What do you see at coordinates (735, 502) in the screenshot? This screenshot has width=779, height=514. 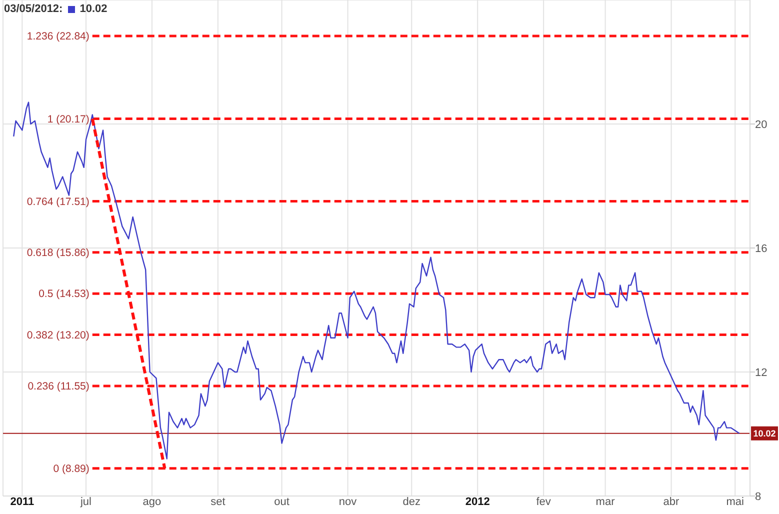 I see `x-tick-label: mai` at bounding box center [735, 502].